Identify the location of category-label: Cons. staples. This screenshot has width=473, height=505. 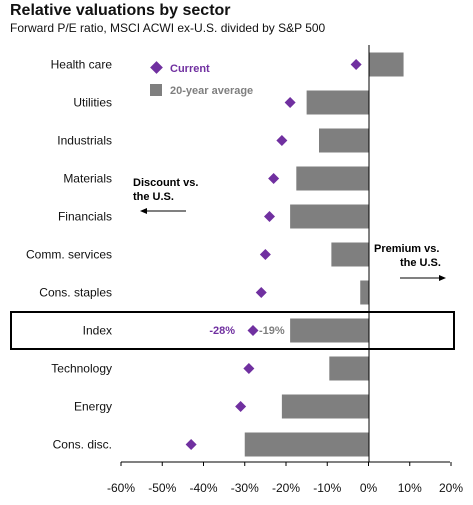
(75, 293).